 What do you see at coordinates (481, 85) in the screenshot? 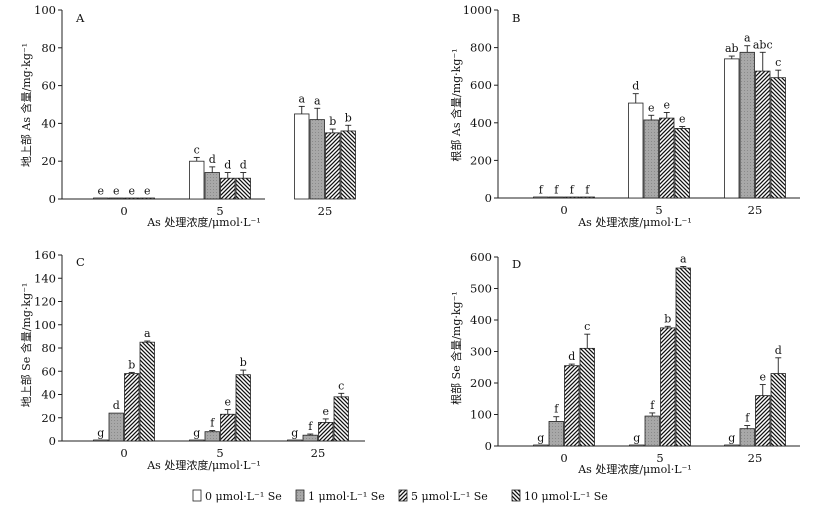
I see `y-tick-label: 600` at bounding box center [481, 85].